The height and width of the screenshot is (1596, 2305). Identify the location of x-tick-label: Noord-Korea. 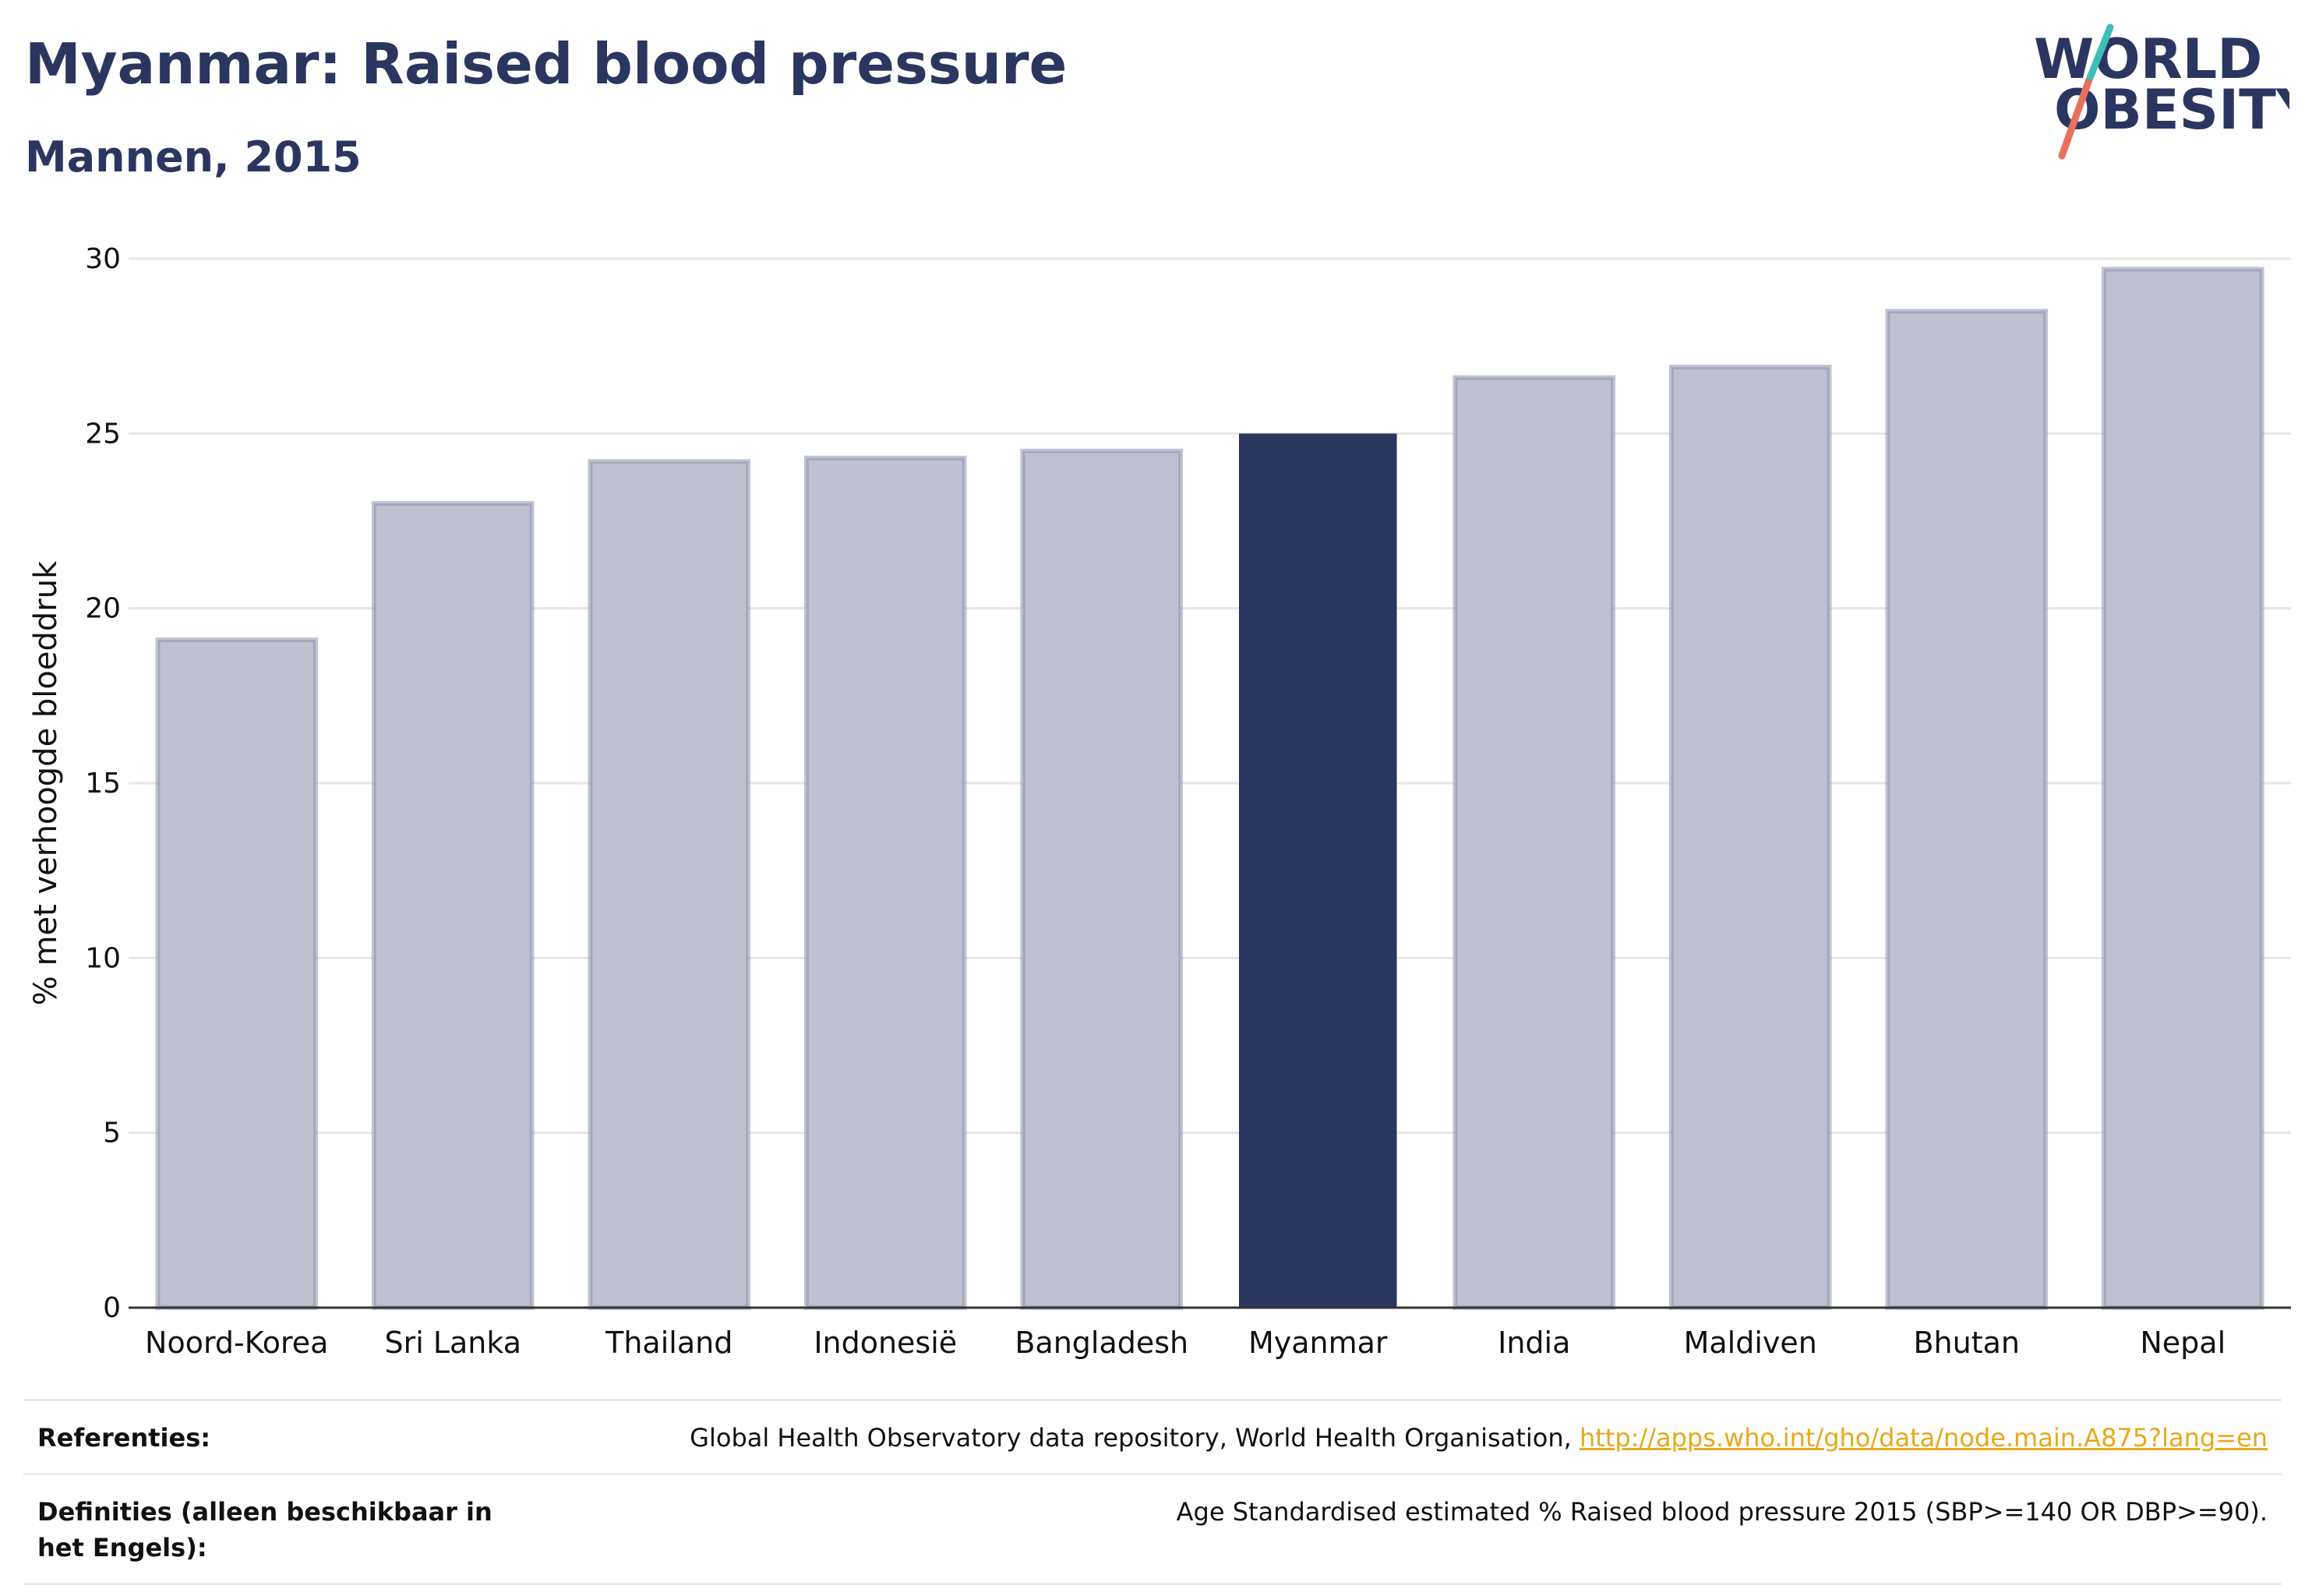
(236, 1343).